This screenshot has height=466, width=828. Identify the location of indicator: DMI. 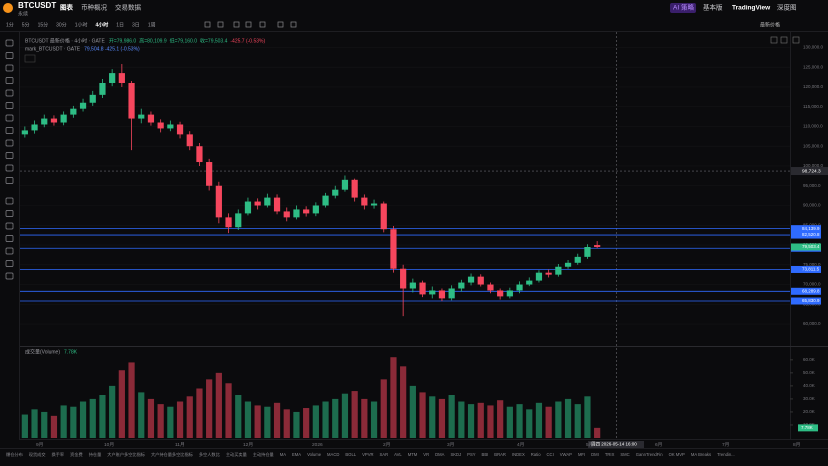
(595, 454).